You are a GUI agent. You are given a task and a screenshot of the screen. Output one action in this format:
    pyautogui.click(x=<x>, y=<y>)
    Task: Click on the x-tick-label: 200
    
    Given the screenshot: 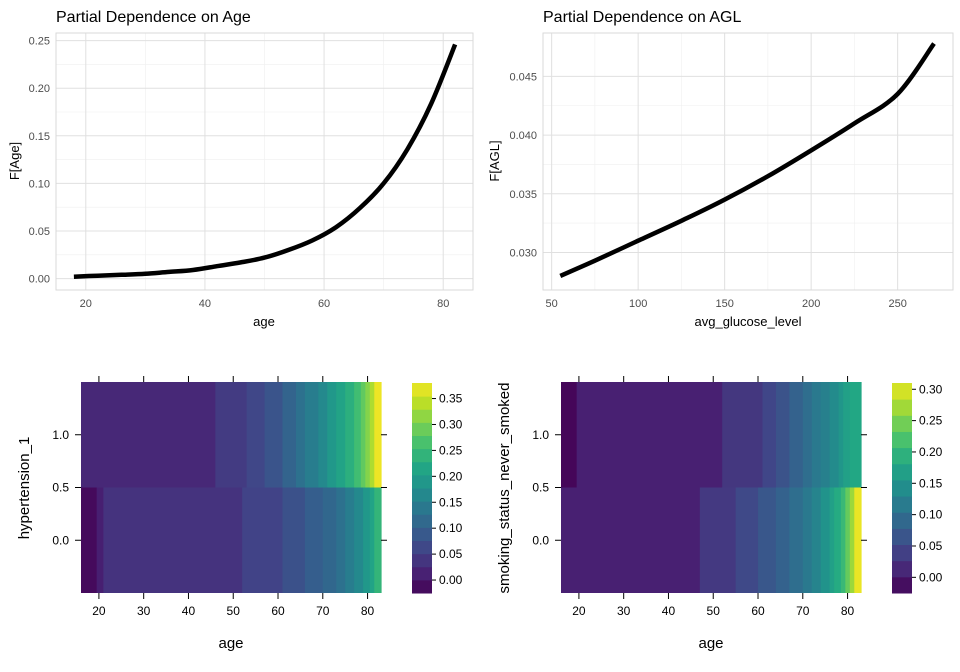 What is the action you would take?
    pyautogui.click(x=811, y=304)
    